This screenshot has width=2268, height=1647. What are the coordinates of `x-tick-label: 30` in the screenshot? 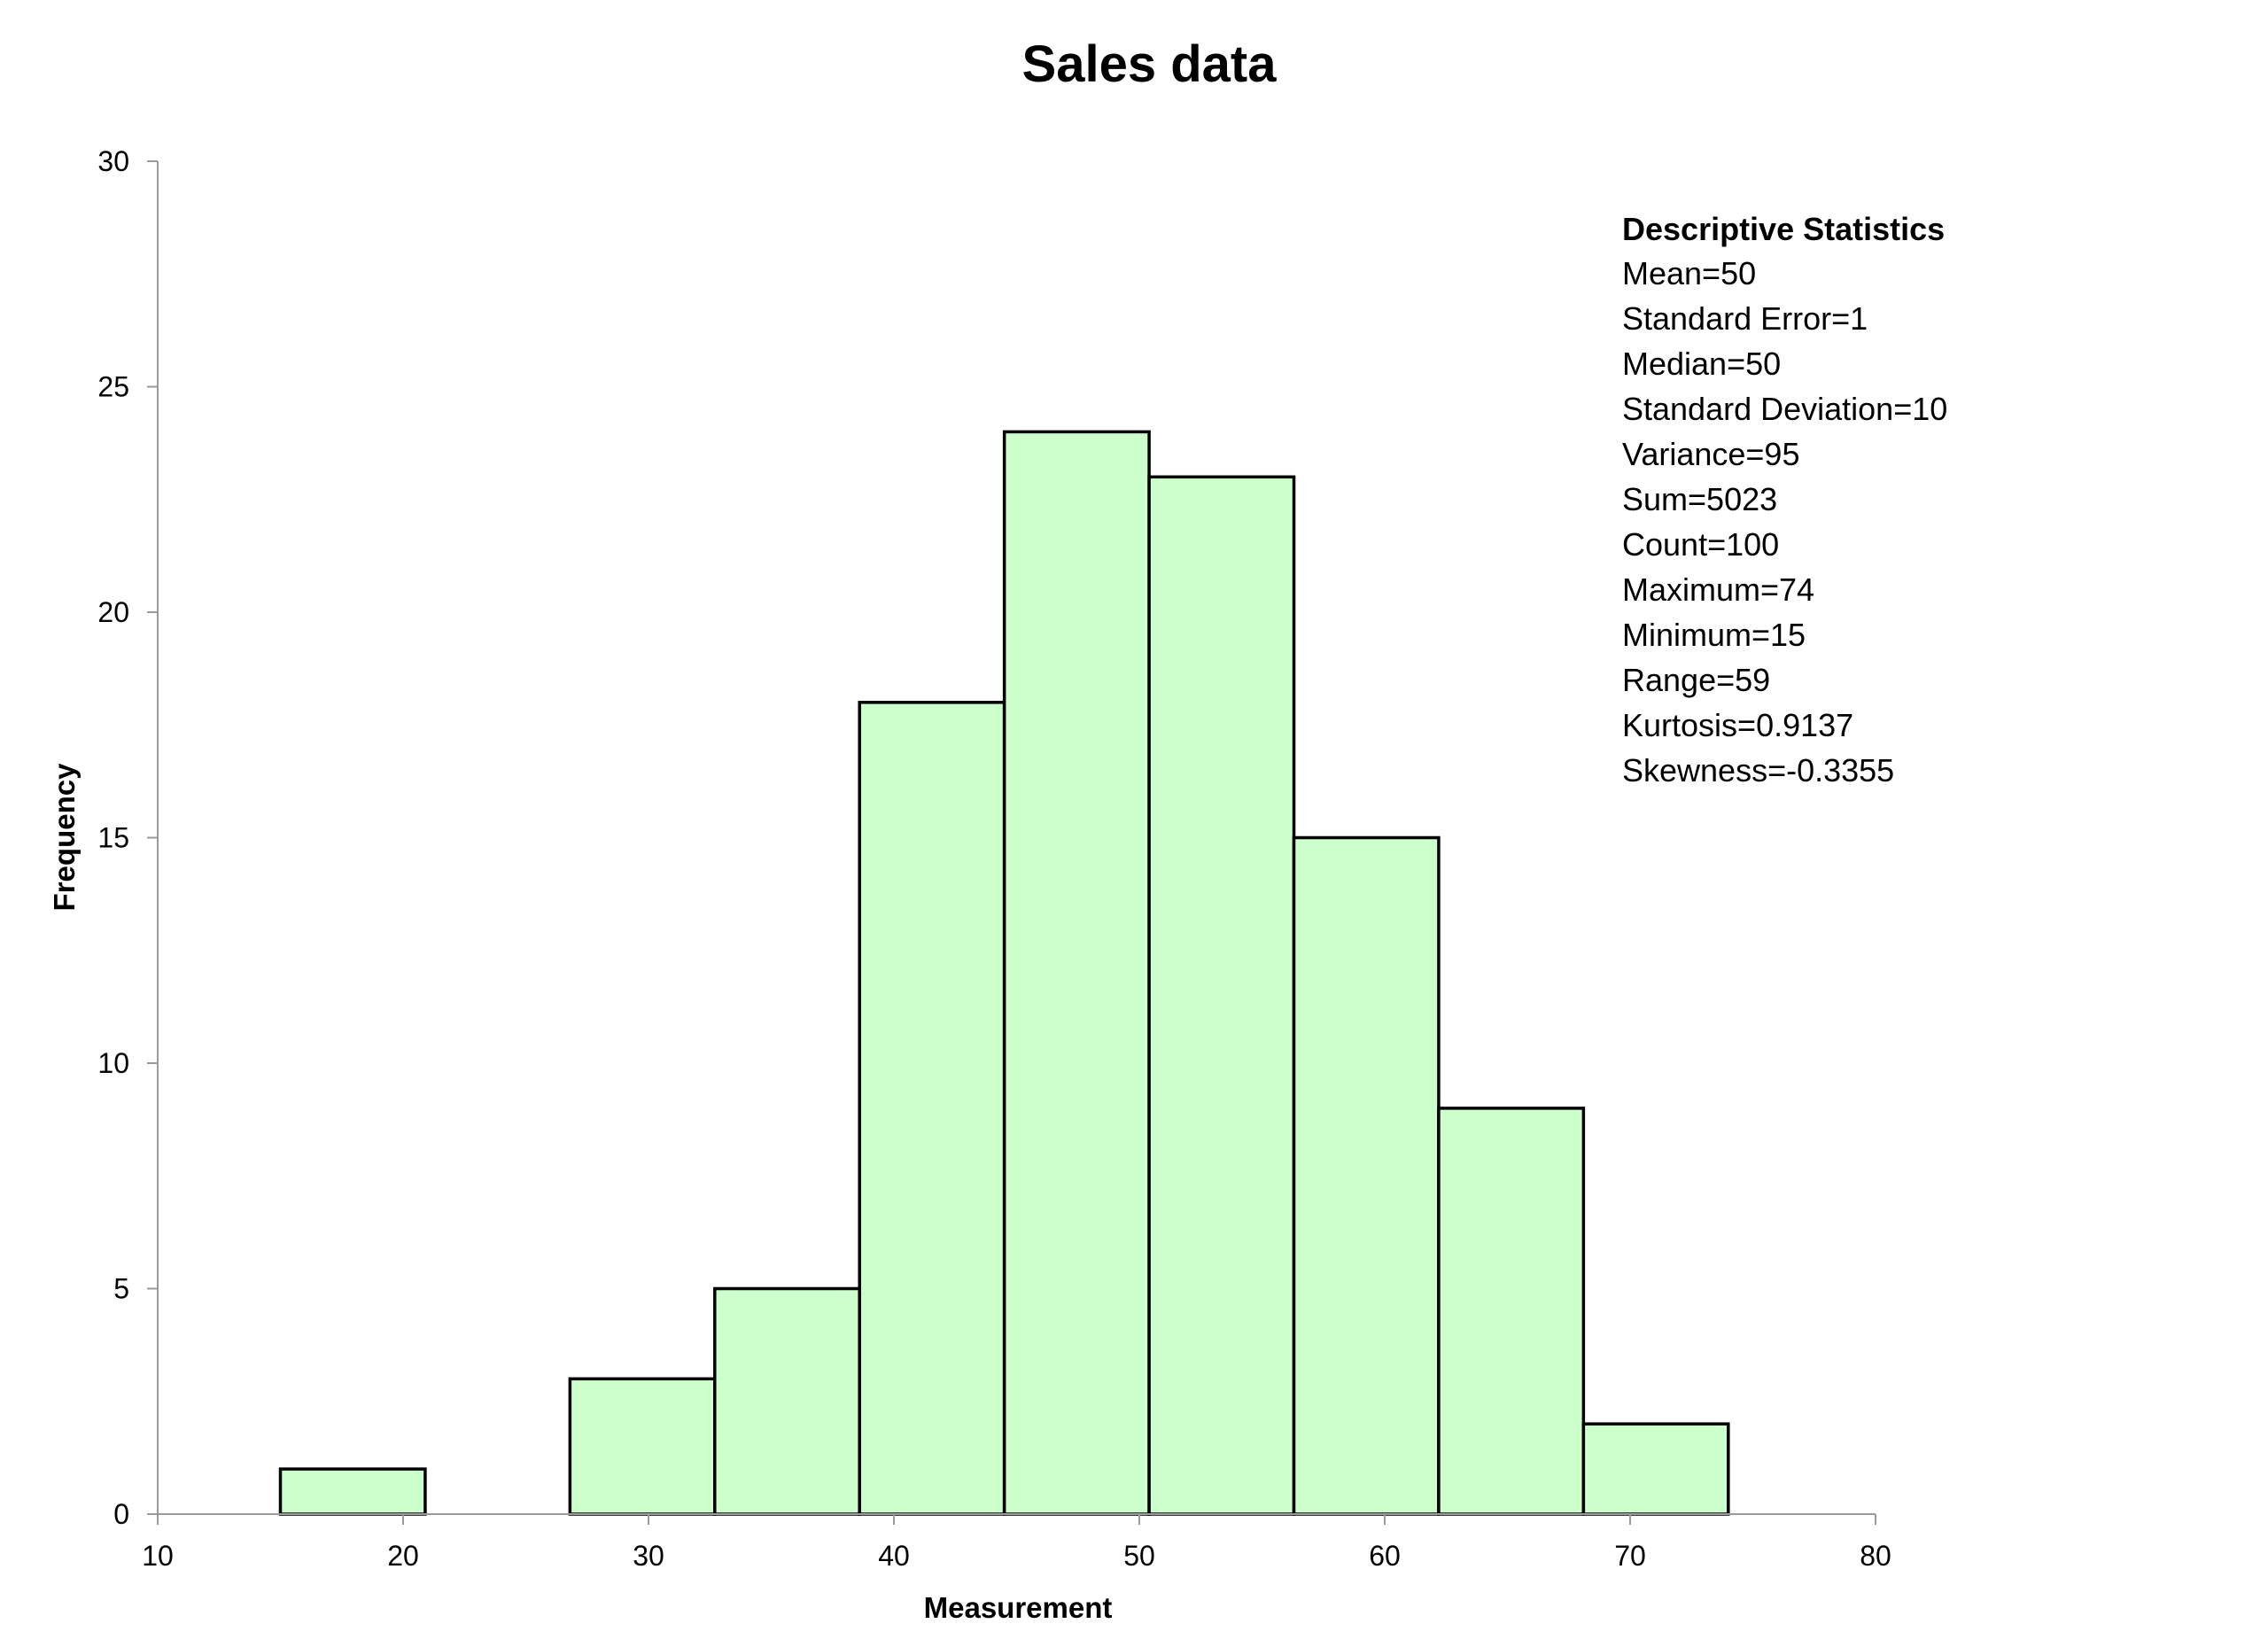 It's located at (648, 1556).